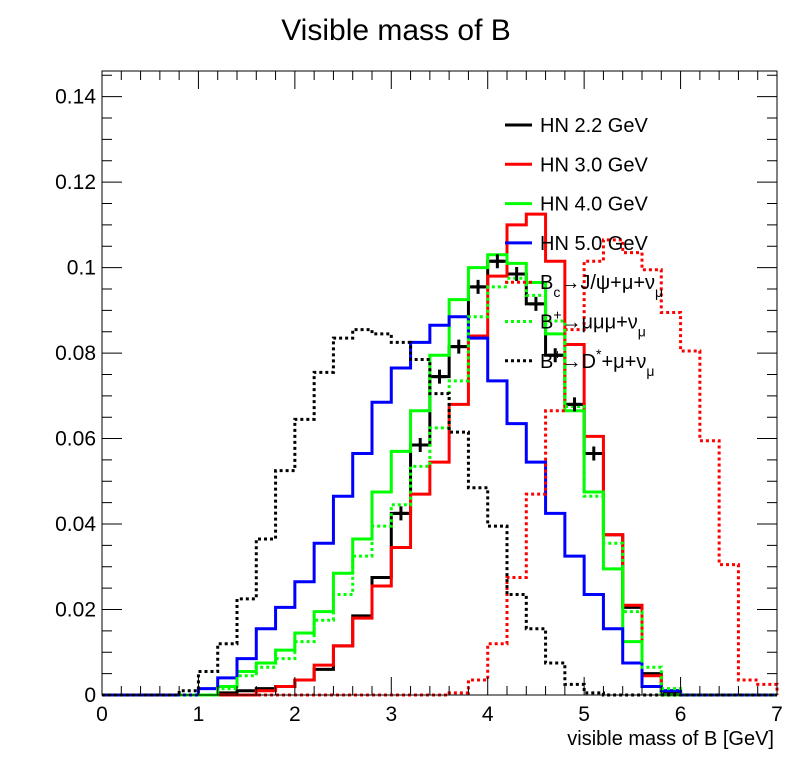 This screenshot has width=796, height=772. Describe the element at coordinates (594, 205) in the screenshot. I see `legend-label-2: HN 4.0 GeV` at that location.